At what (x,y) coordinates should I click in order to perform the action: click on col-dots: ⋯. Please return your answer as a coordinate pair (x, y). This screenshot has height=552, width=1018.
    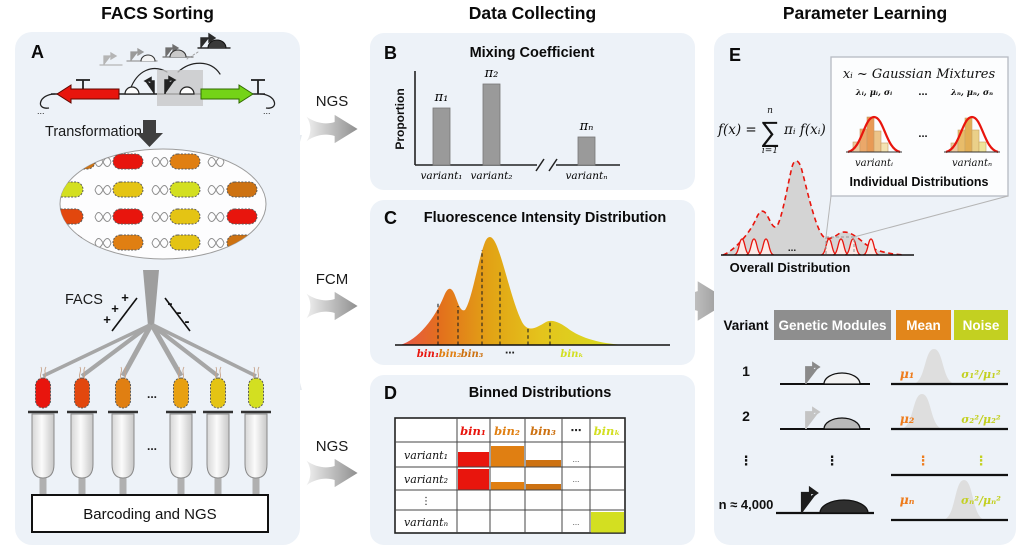
    Looking at the image, I should click on (576, 431).